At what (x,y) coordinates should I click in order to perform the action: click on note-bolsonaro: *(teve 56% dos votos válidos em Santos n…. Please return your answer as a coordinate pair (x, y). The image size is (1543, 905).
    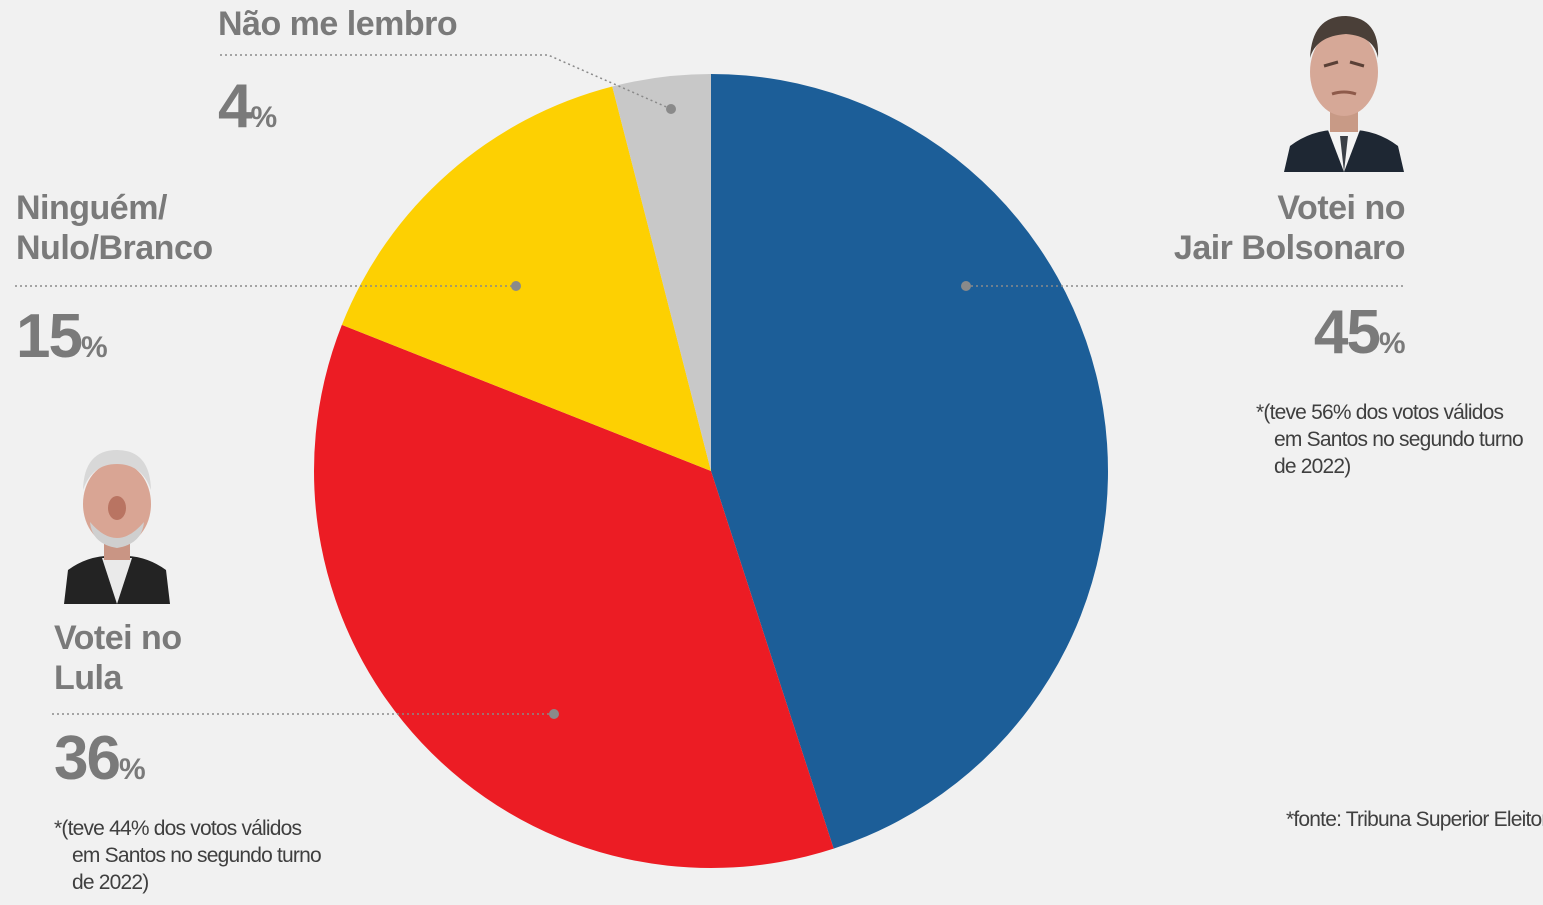
    Looking at the image, I should click on (1390, 440).